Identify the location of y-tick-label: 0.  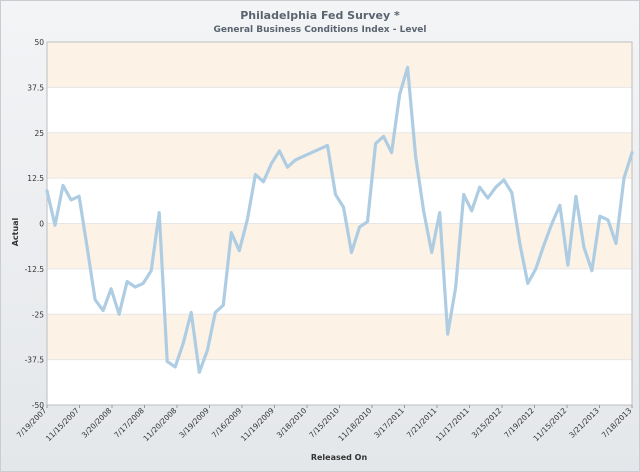
(41, 224).